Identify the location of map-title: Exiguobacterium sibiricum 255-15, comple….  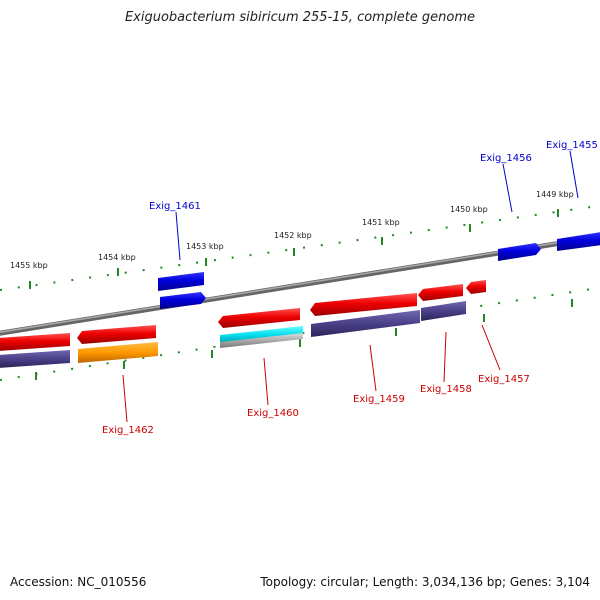
(300, 17).